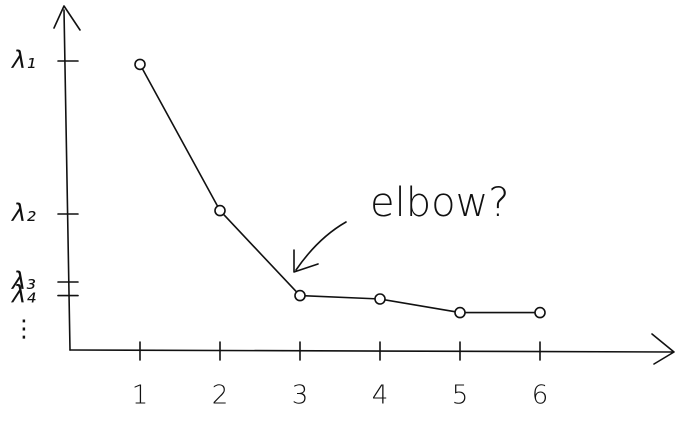  I want to click on y-tick-label: λ₁, so click(23, 60).